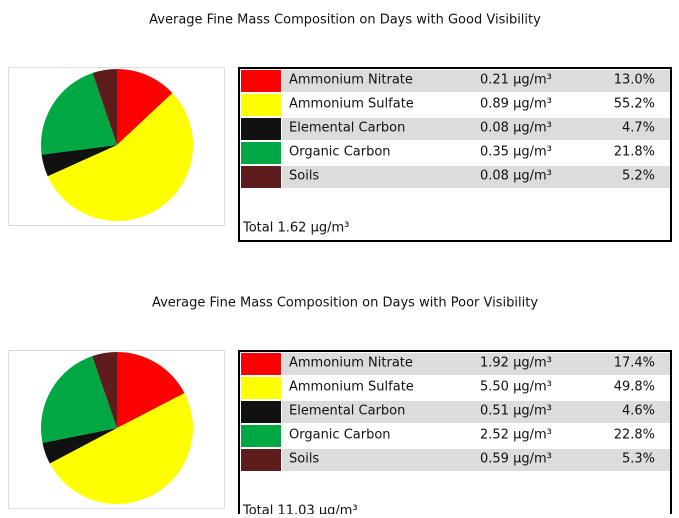  I want to click on percent-label: 49.8%, so click(634, 387).